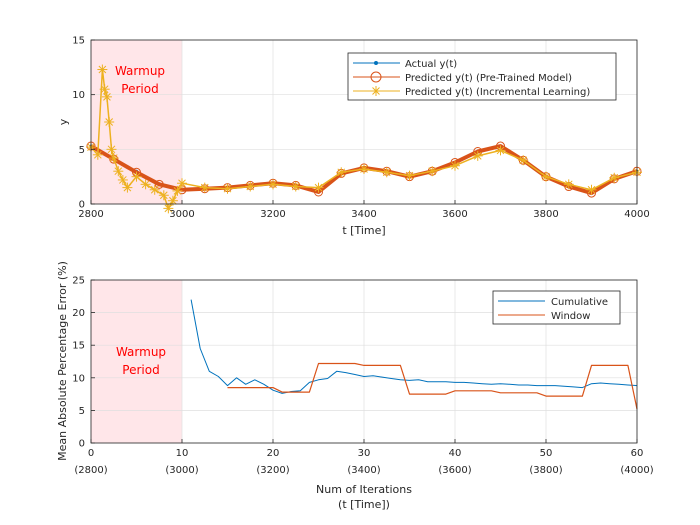 The width and height of the screenshot is (700, 525). I want to click on x-tick-label: 4000, so click(636, 214).